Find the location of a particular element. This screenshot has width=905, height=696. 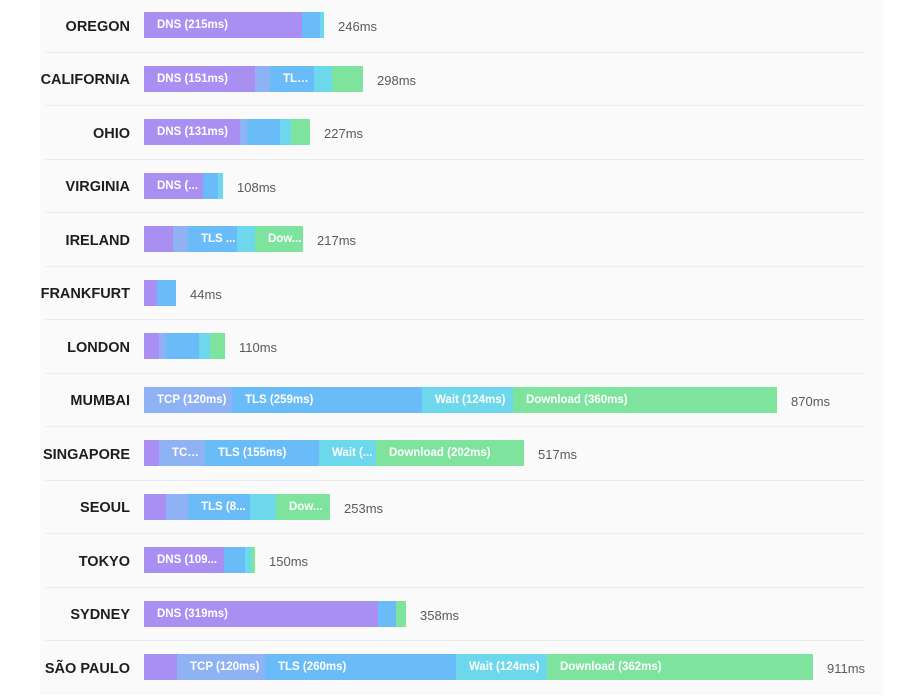

bar-segment-download: Download (360ms) is located at coordinates (645, 399).